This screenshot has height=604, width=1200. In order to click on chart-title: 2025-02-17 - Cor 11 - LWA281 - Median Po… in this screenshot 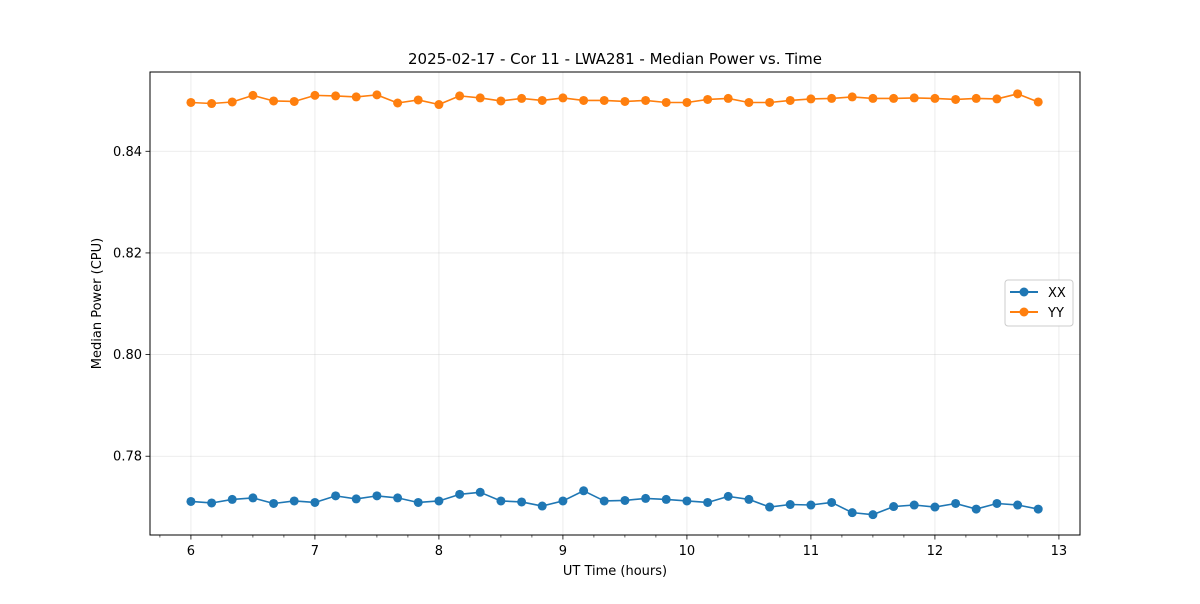, I will do `click(615, 59)`.